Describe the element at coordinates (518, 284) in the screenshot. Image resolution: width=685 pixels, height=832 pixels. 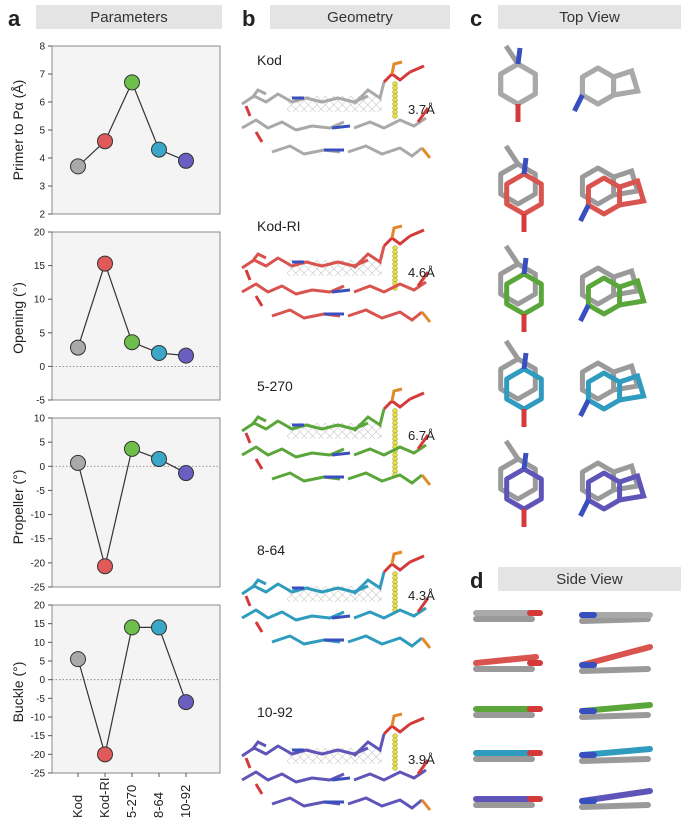
I see `pyrimidine-ref` at that location.